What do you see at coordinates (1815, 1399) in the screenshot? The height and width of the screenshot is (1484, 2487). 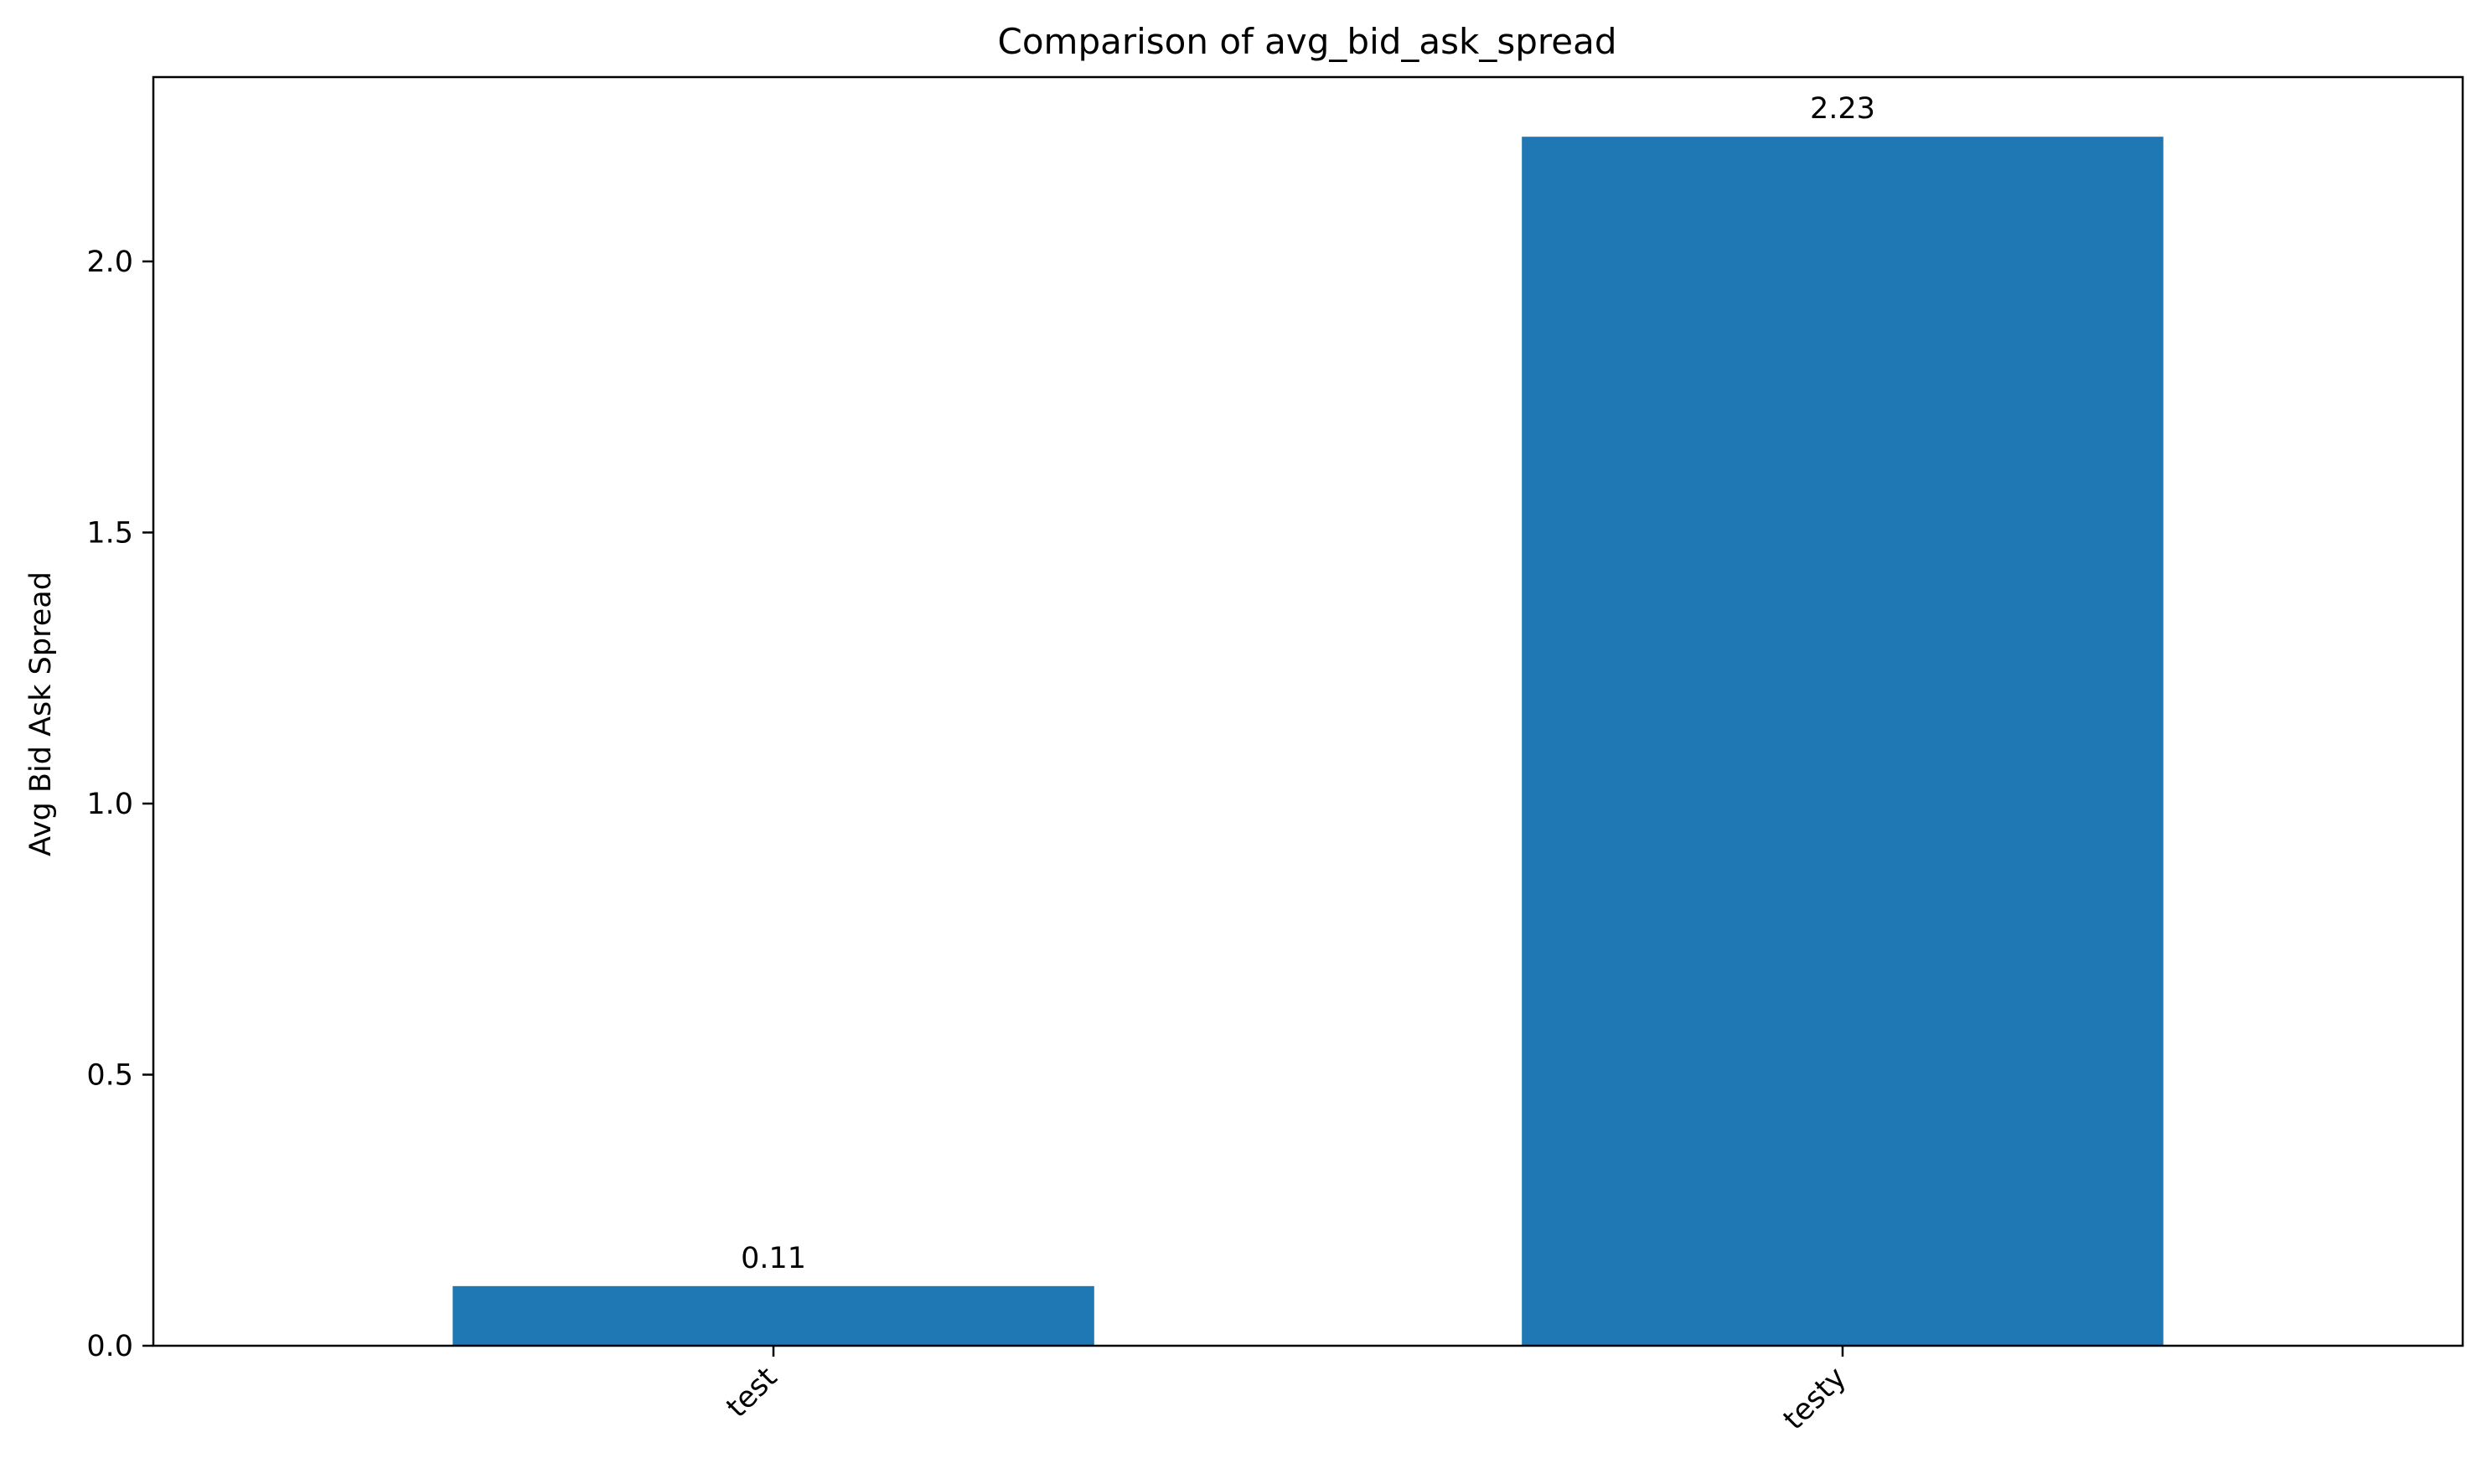 I see `x-tick-label-testy: testy` at bounding box center [1815, 1399].